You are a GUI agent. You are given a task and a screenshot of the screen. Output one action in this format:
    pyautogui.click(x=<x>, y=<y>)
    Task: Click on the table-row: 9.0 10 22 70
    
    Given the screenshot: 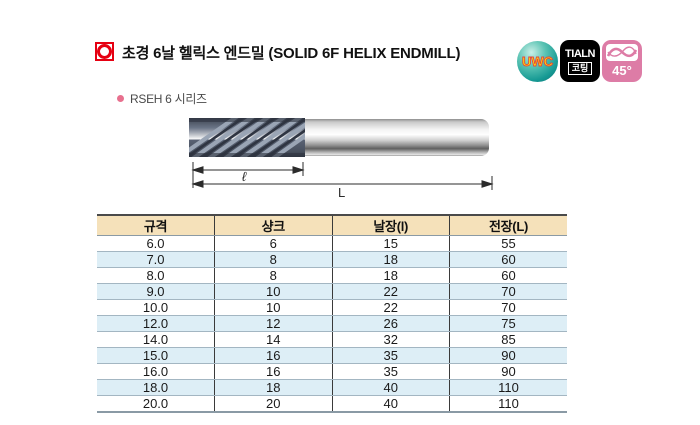 What is the action you would take?
    pyautogui.click(x=332, y=291)
    